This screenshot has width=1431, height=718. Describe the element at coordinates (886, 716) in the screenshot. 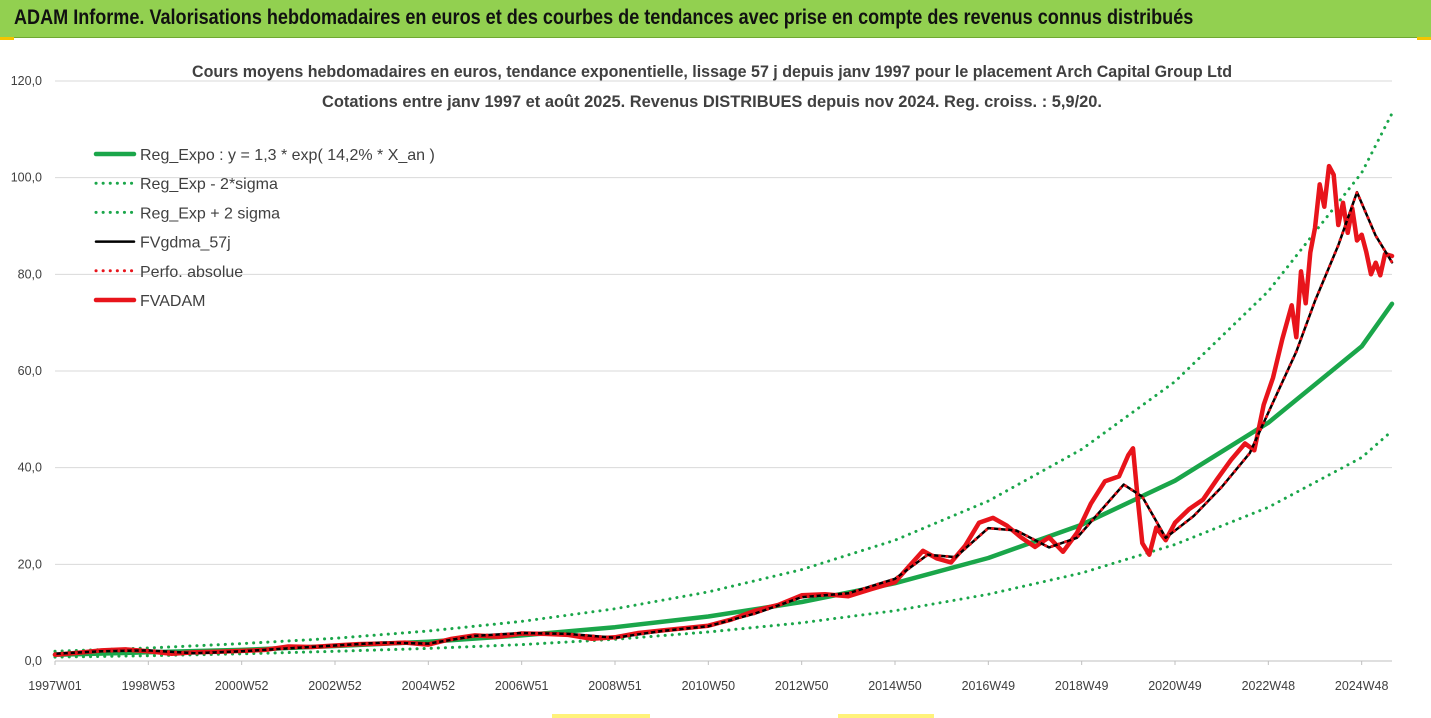

I see `selection-handle-right` at that location.